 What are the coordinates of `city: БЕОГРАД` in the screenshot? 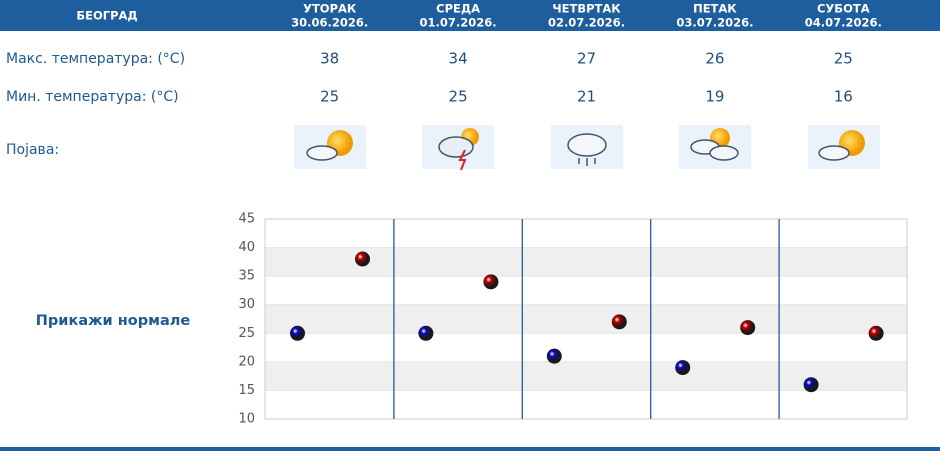 It's located at (106, 16).